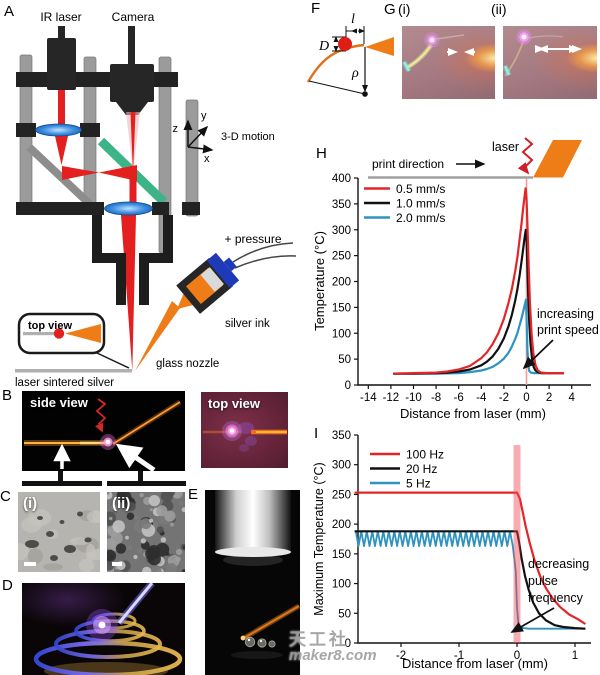 This screenshot has height=675, width=600. I want to click on top-view-title: top view, so click(234, 403).